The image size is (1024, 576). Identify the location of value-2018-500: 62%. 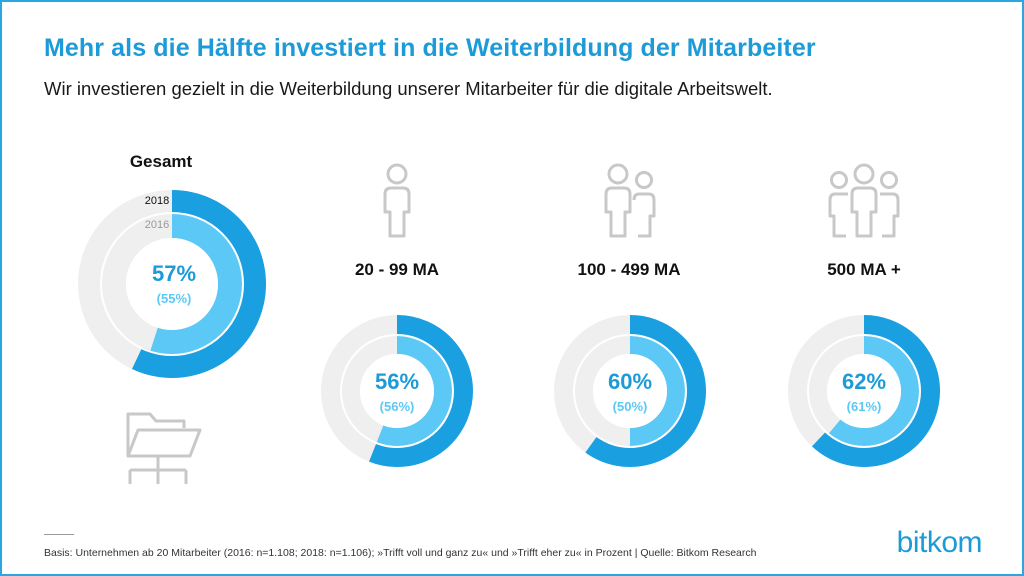
(864, 381).